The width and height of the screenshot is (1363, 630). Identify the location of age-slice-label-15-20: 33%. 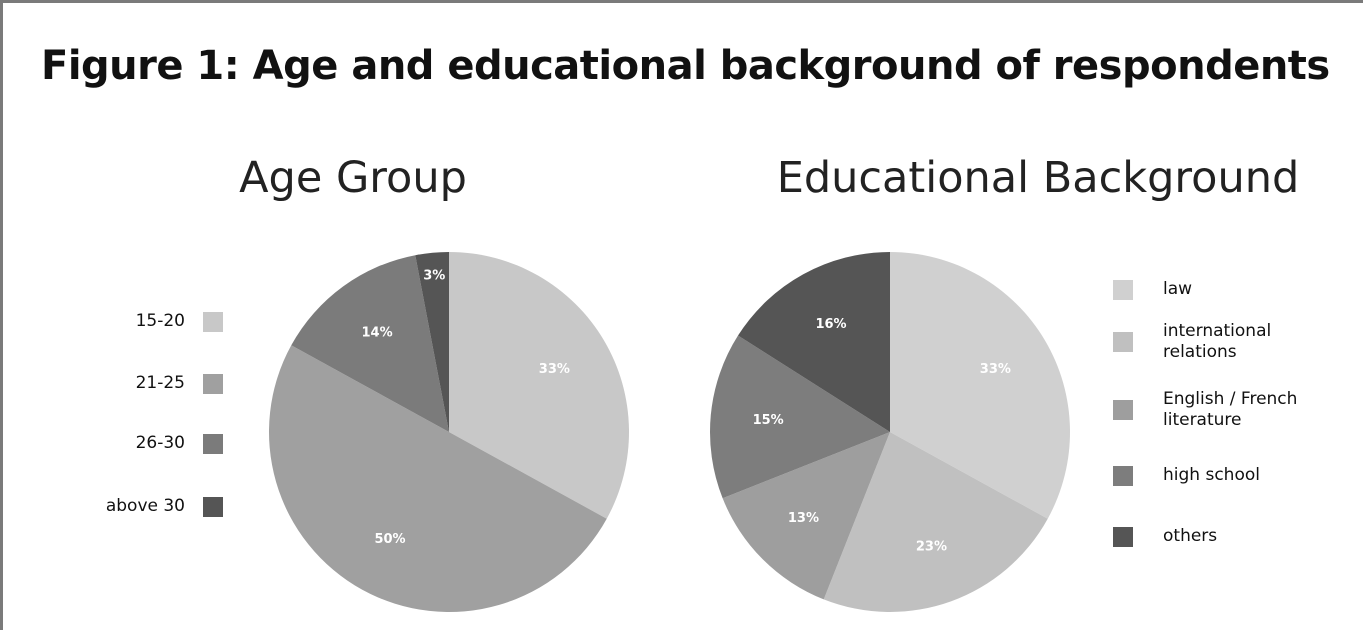
(554, 369).